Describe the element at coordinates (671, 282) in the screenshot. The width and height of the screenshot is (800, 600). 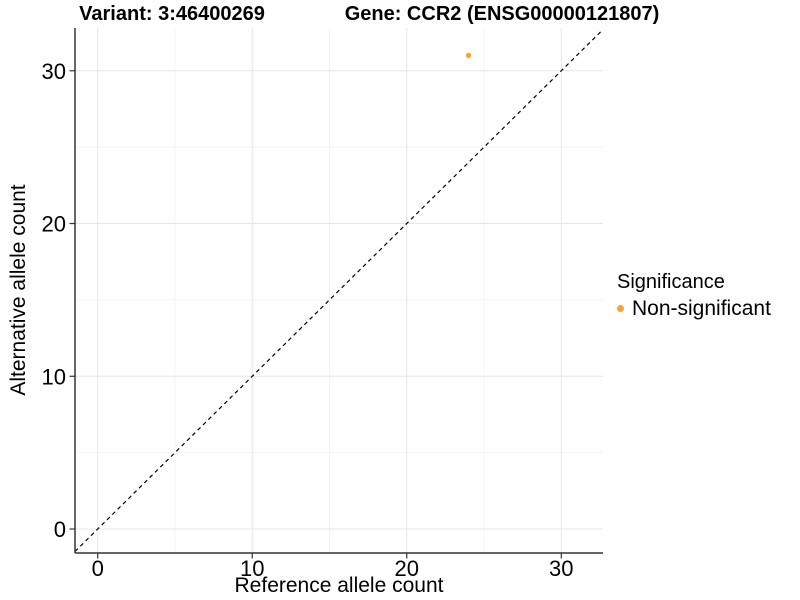
I see `legend-title: Significance` at that location.